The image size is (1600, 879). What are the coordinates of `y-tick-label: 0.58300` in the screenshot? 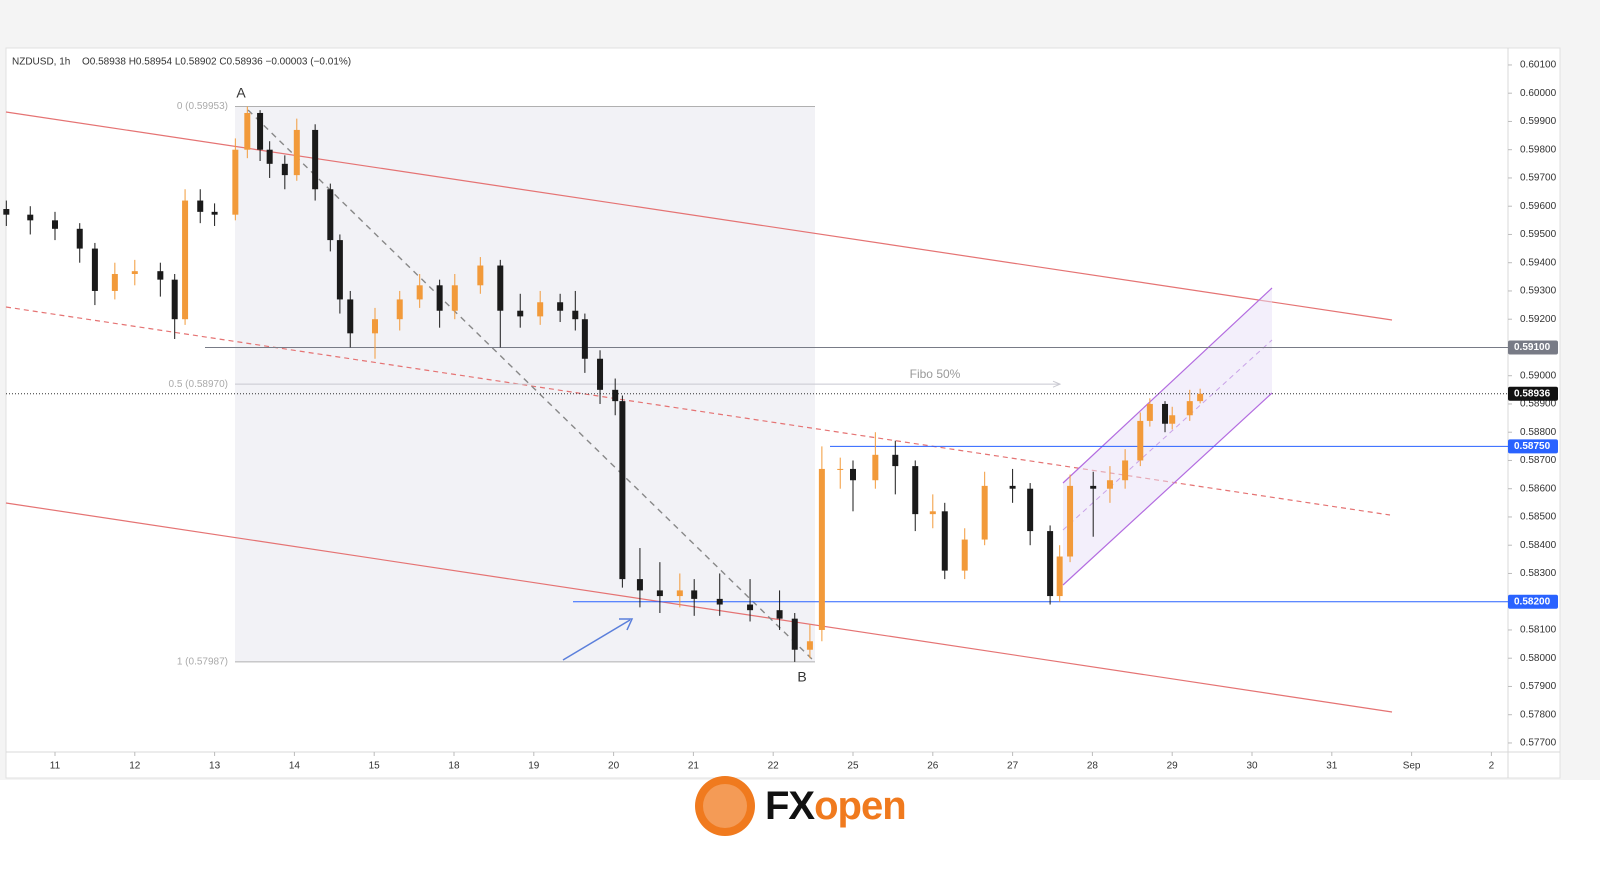 It's located at (1538, 573).